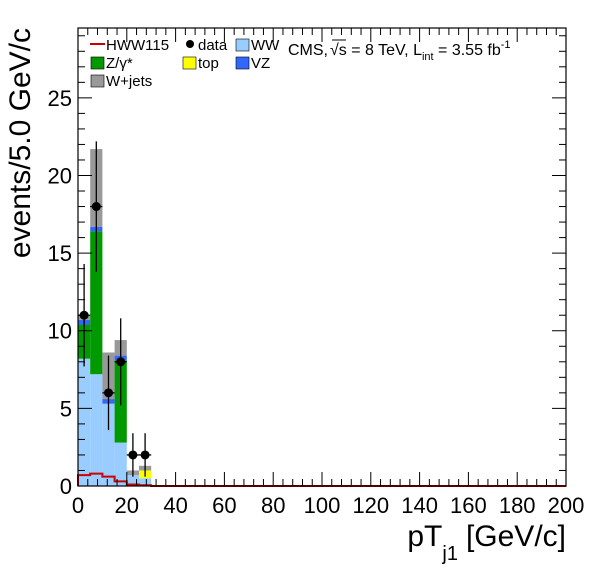 The width and height of the screenshot is (596, 572). Describe the element at coordinates (224, 505) in the screenshot. I see `x-tick-label-60: 60` at that location.